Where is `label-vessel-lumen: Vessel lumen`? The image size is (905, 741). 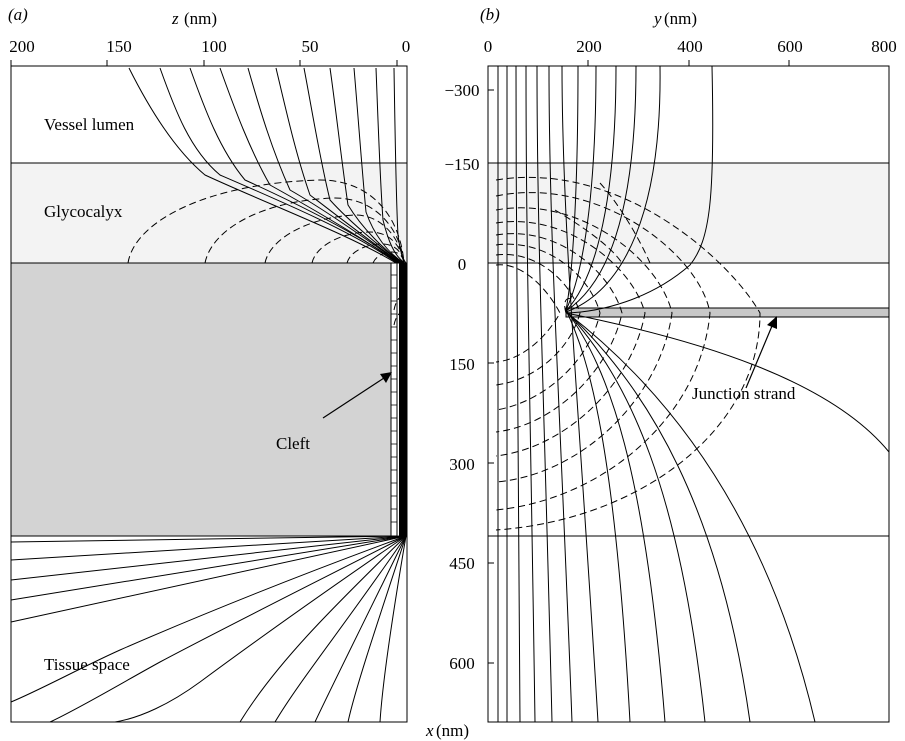 label-vessel-lumen: Vessel lumen is located at coordinates (89, 124).